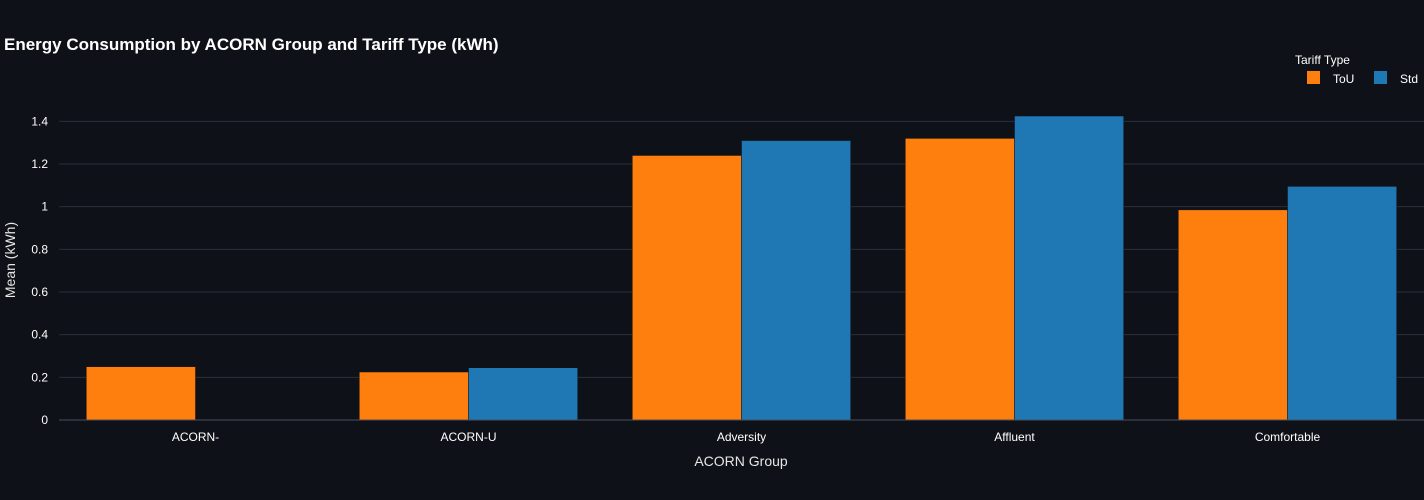 This screenshot has width=1424, height=500. Describe the element at coordinates (44, 420) in the screenshot. I see `y-tick-label: 0` at that location.